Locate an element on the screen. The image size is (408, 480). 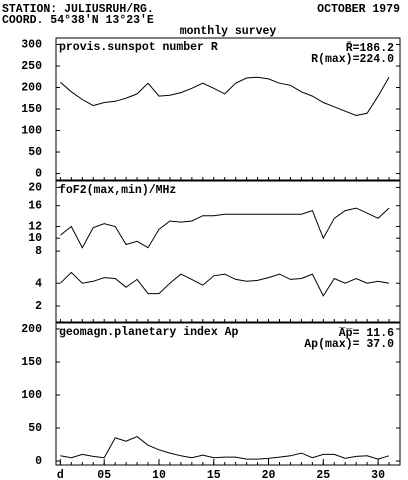
station: STATION: JULIUSRUH/RG. is located at coordinates (78, 9).